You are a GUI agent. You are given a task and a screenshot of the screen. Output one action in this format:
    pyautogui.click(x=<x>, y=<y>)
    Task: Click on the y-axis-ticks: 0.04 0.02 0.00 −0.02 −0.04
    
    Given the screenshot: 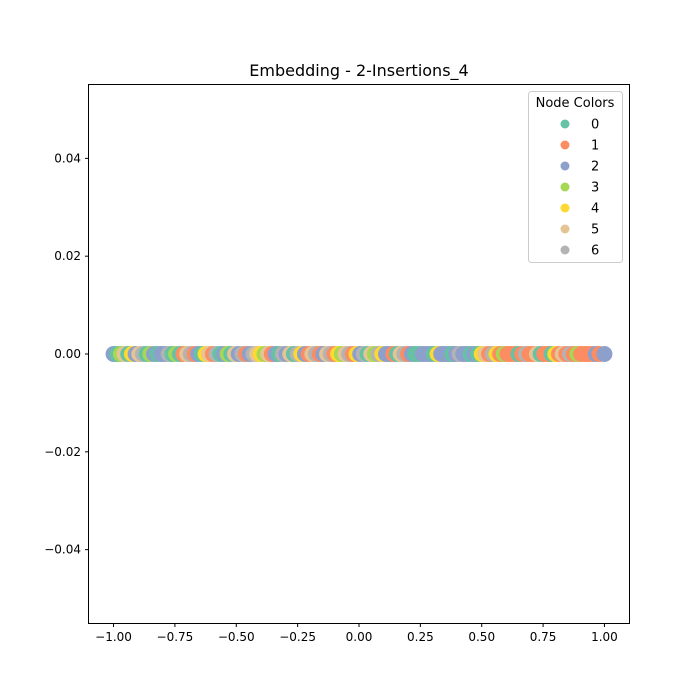 What is the action you would take?
    pyautogui.click(x=66, y=354)
    